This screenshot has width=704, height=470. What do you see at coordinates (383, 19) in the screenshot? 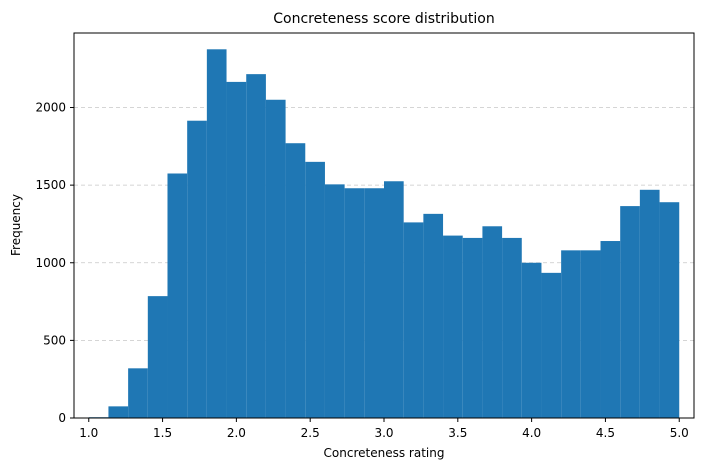
I see `chart-title: Concreteness score distribution` at bounding box center [383, 19].